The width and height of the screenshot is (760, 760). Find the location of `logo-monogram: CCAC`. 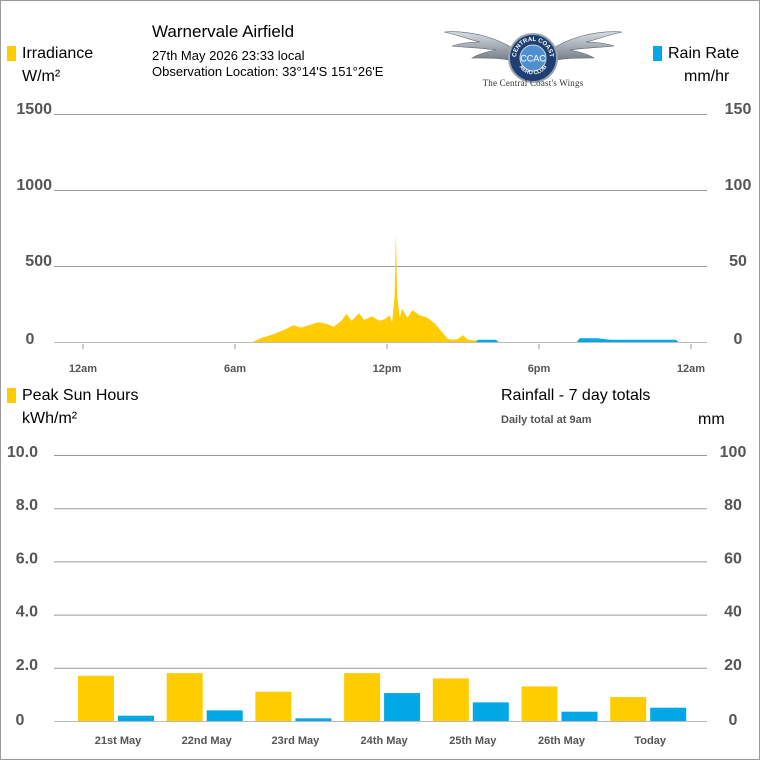

logo-monogram: CCAC is located at coordinates (533, 59).